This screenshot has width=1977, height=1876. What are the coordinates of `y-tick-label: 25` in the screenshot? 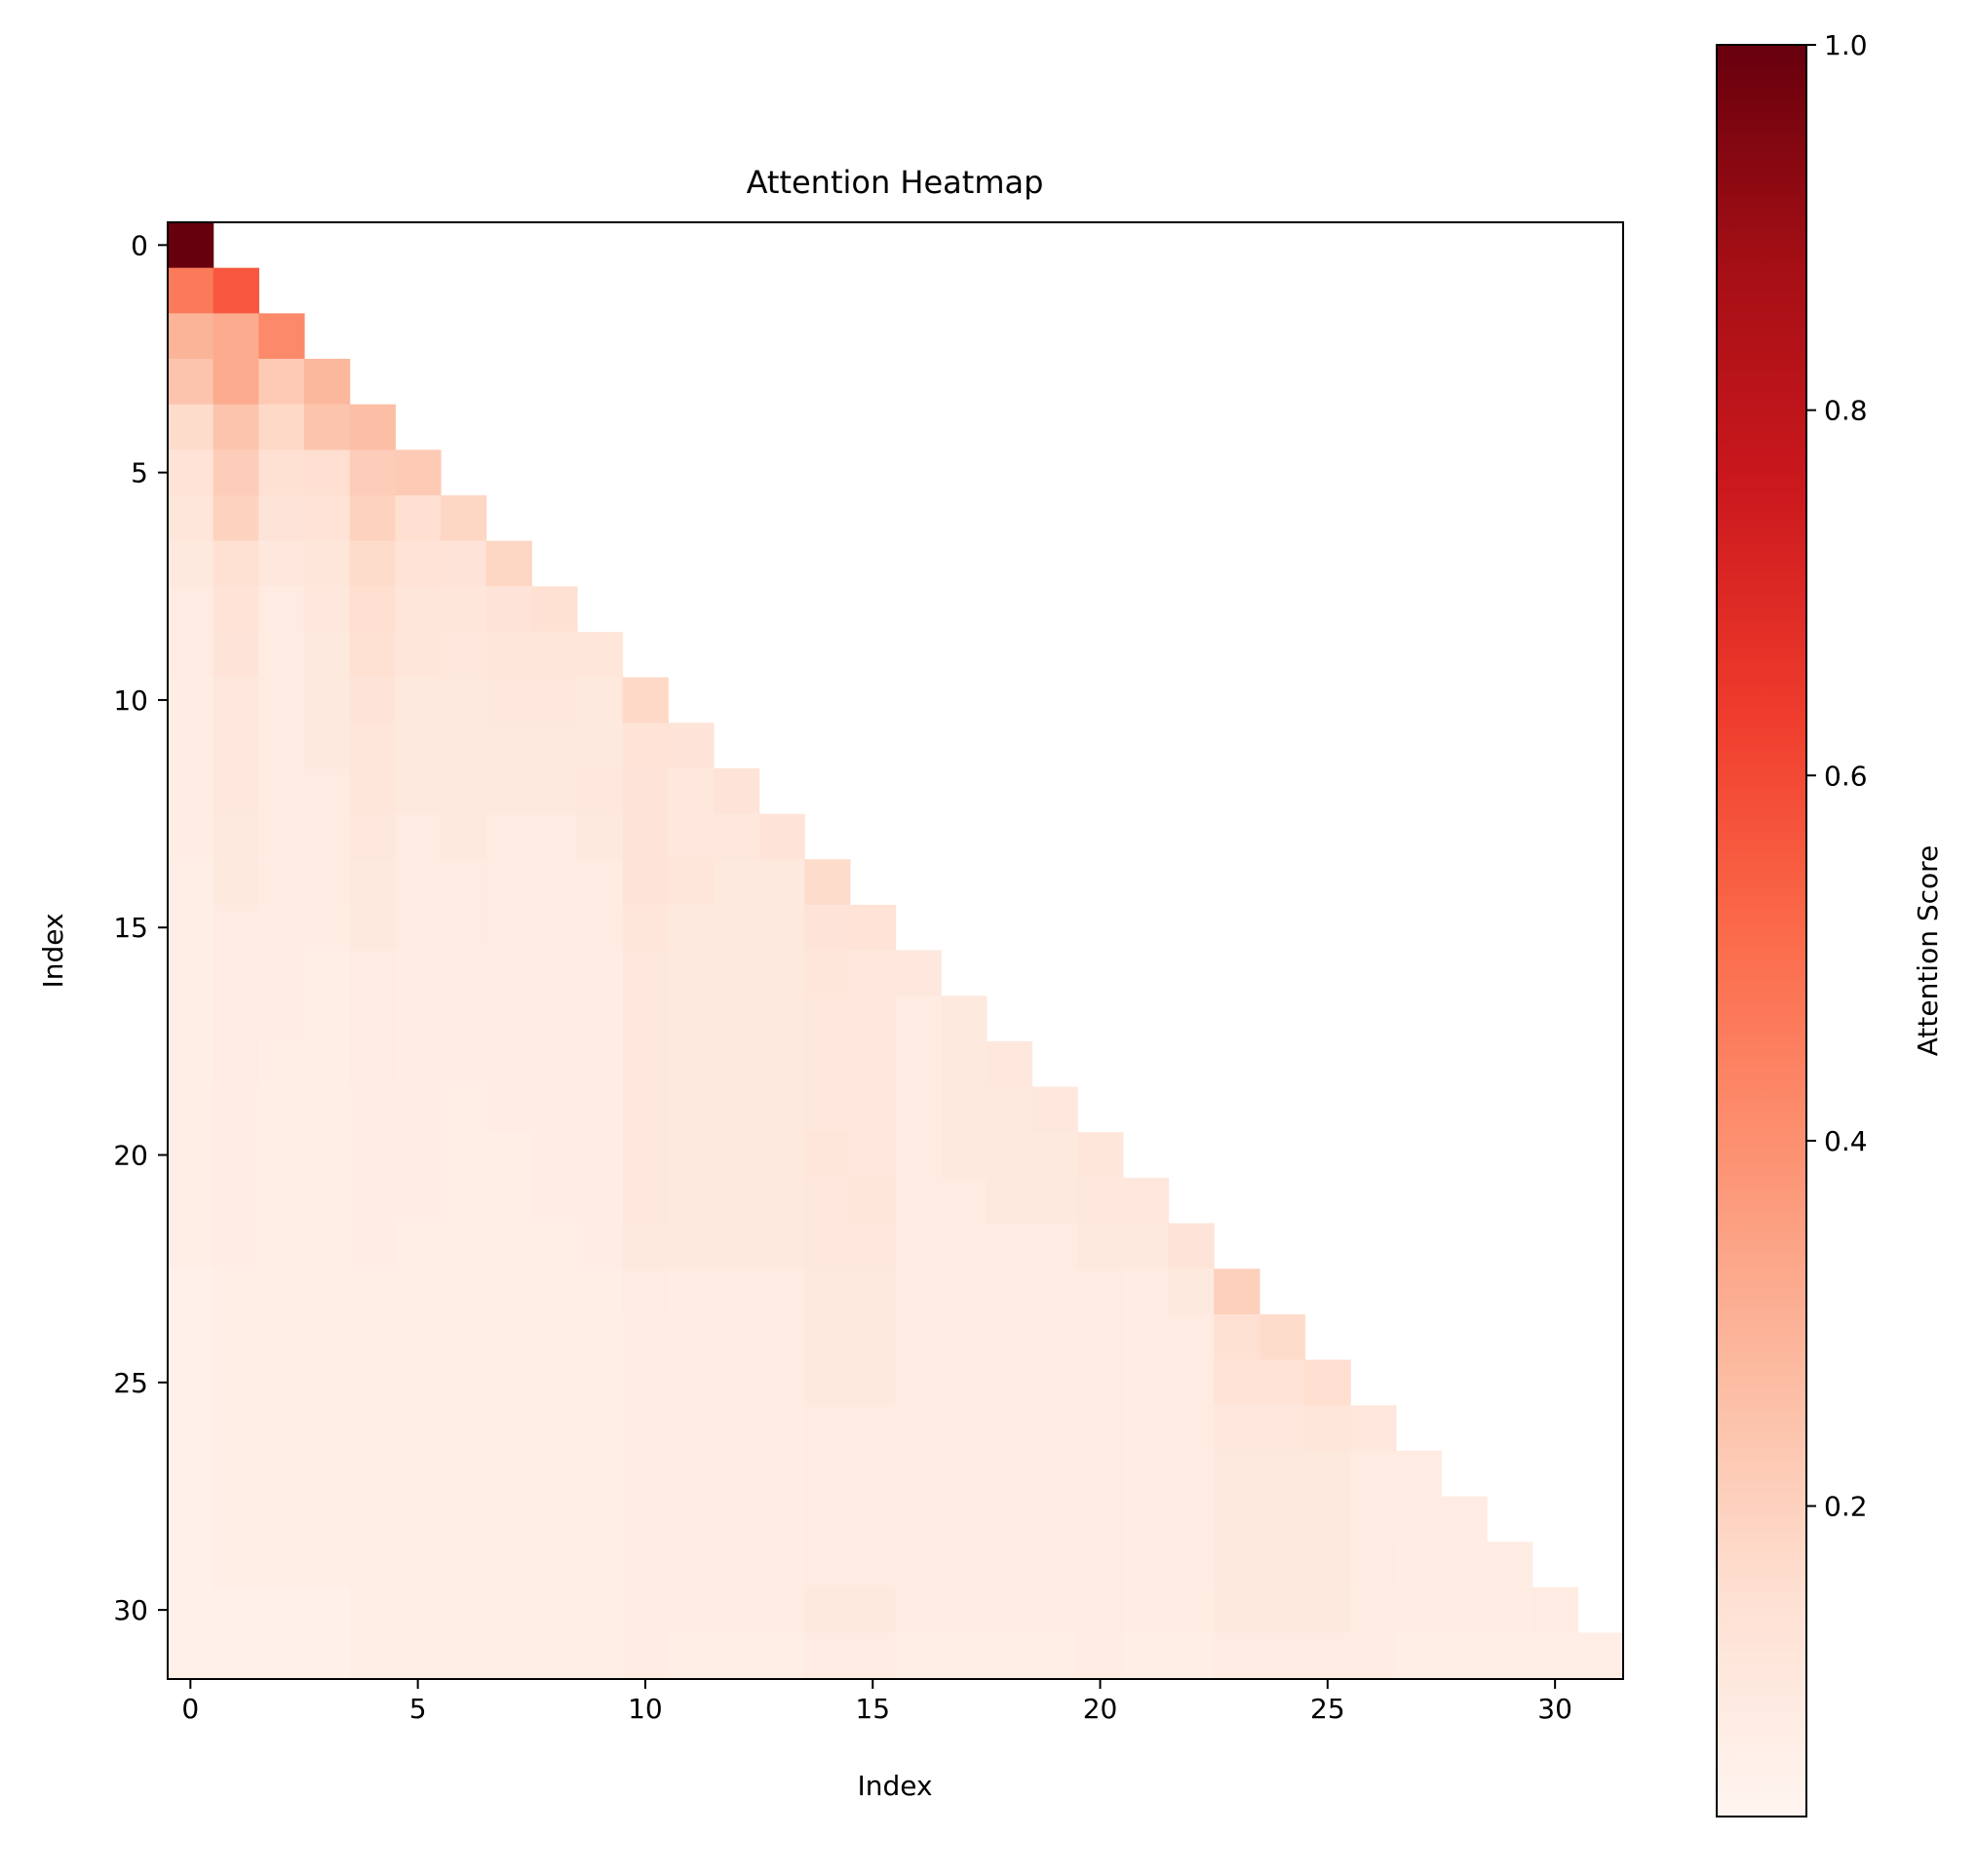 It's located at (130, 1383).